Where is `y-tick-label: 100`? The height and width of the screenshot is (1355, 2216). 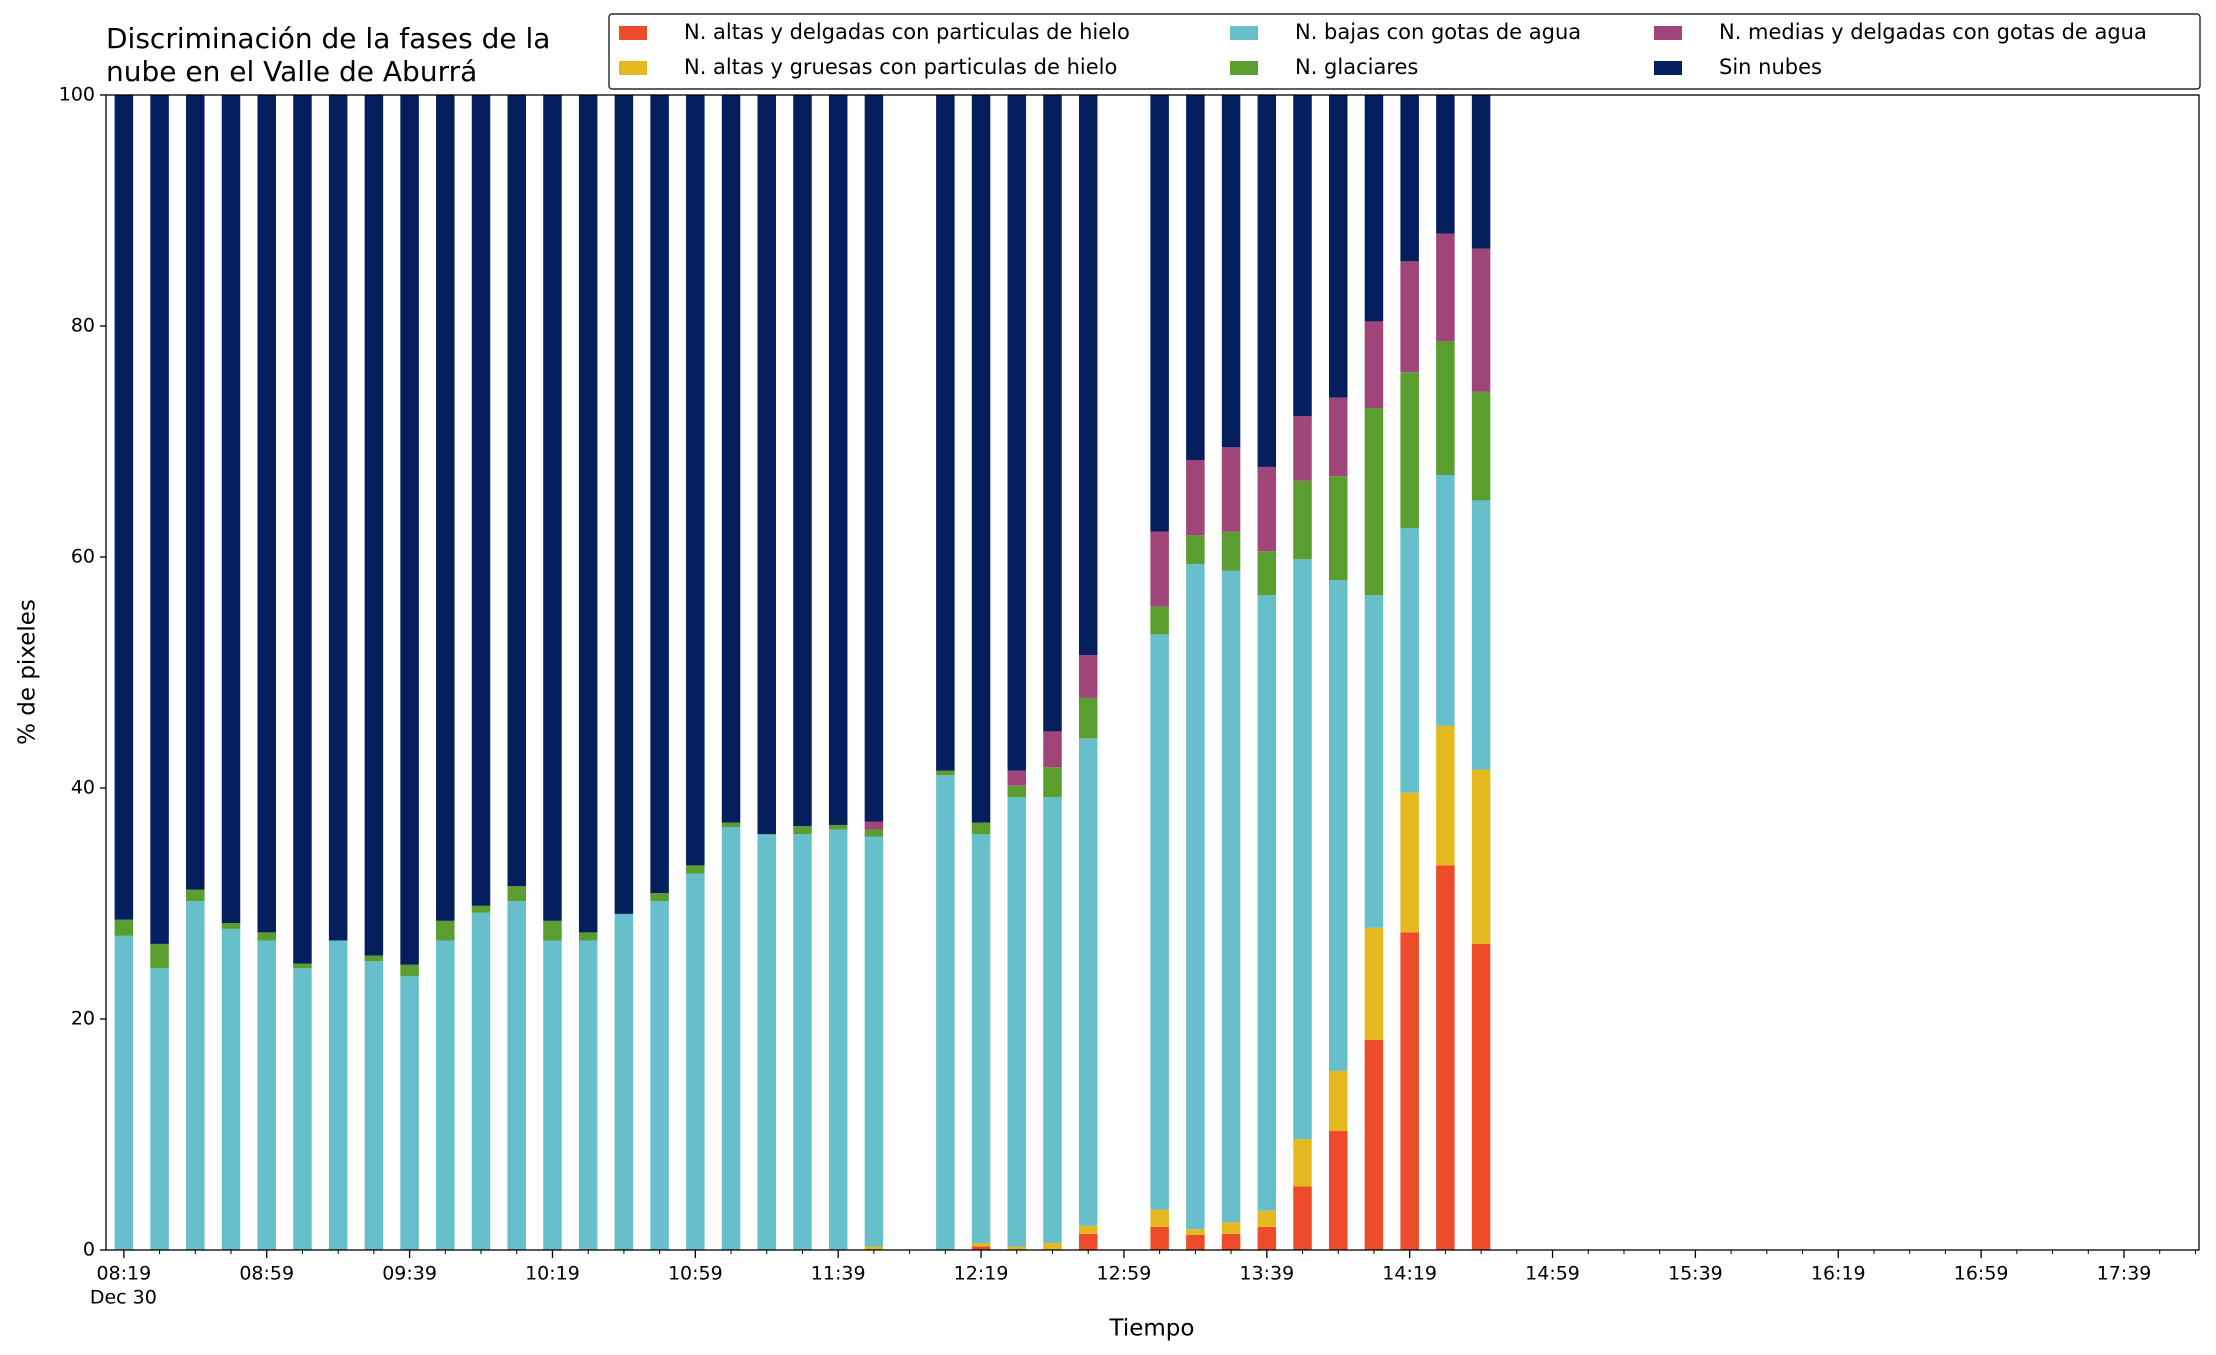
y-tick-label: 100 is located at coordinates (77, 95).